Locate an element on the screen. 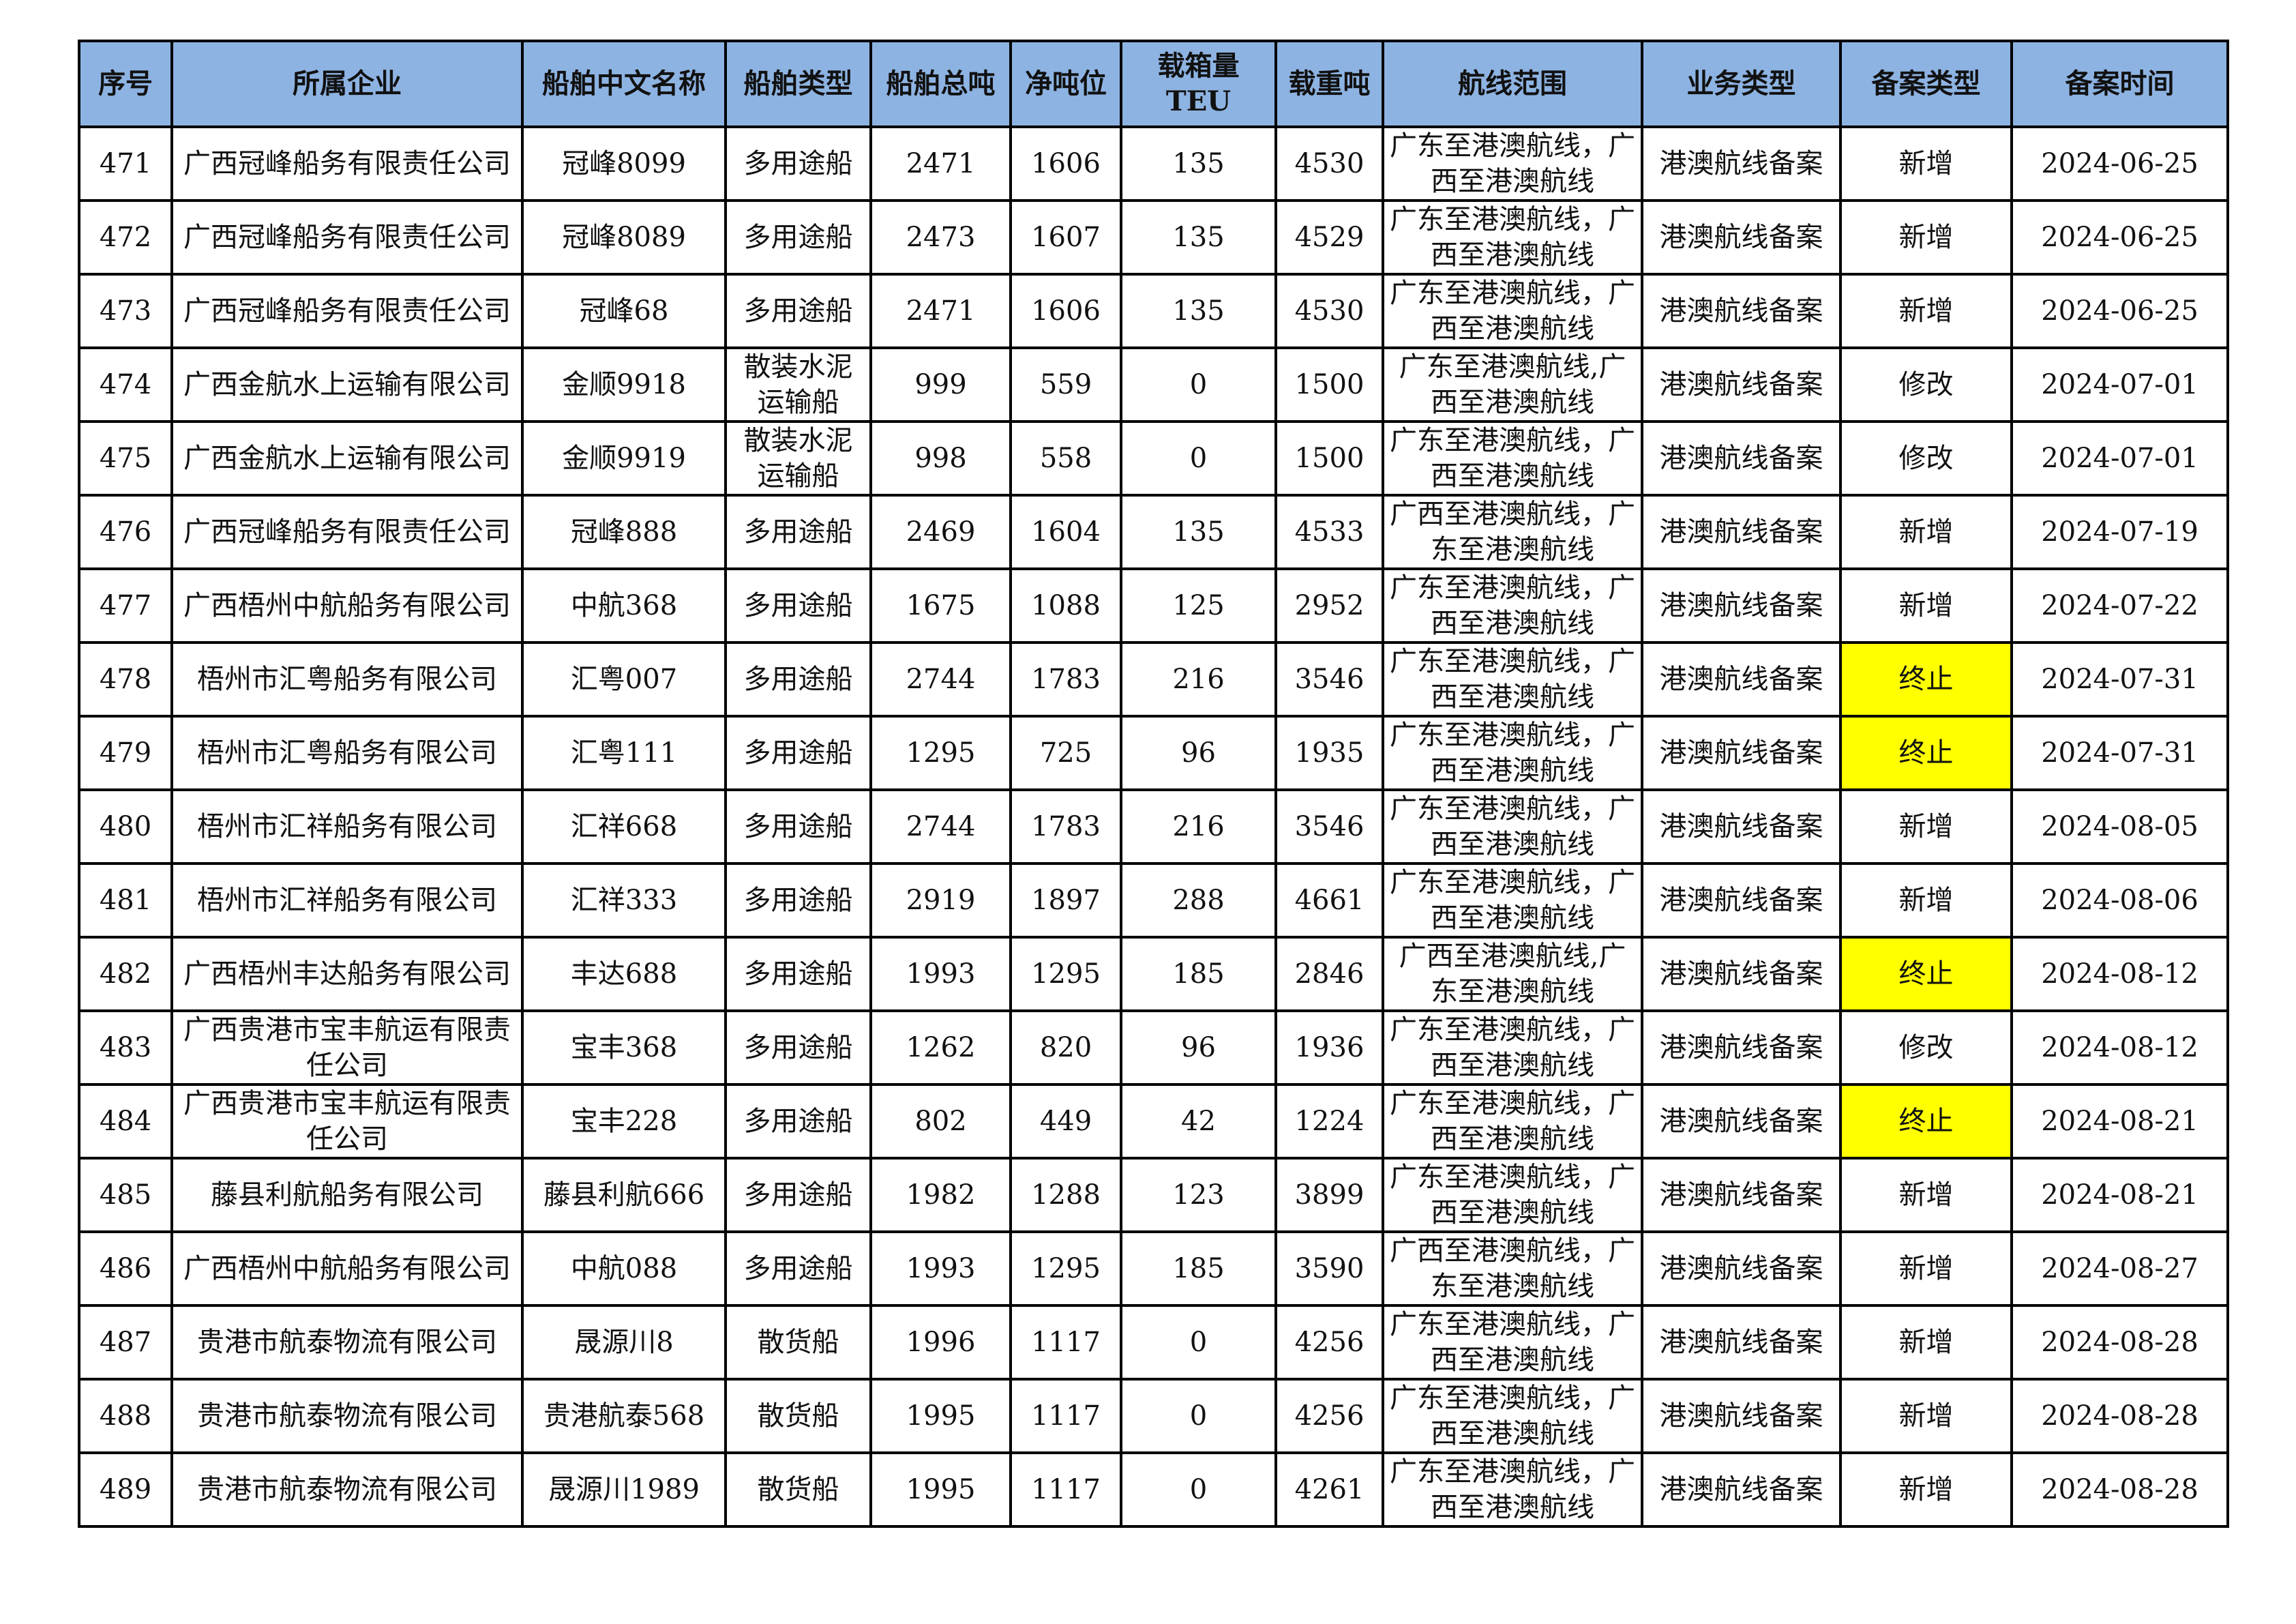 The height and width of the screenshot is (1624, 2296). cell-teu: 185 is located at coordinates (1198, 1268).